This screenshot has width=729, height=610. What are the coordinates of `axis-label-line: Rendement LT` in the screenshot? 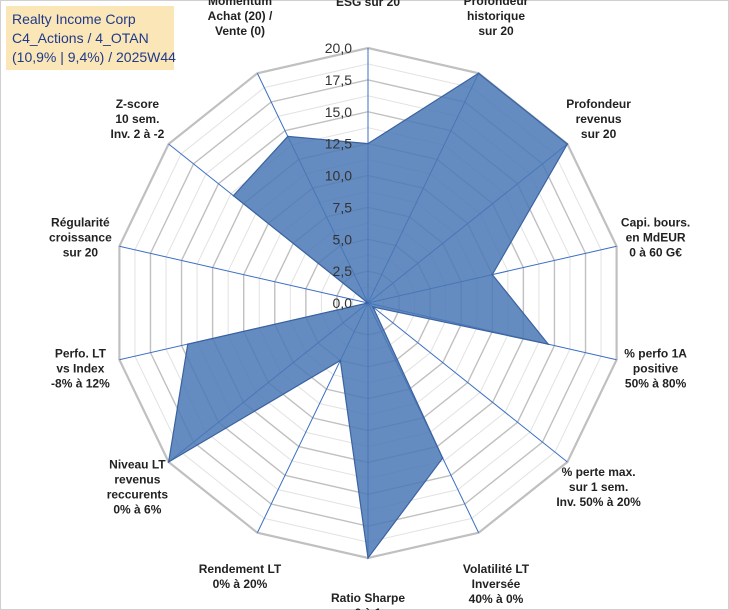 It's located at (240, 569).